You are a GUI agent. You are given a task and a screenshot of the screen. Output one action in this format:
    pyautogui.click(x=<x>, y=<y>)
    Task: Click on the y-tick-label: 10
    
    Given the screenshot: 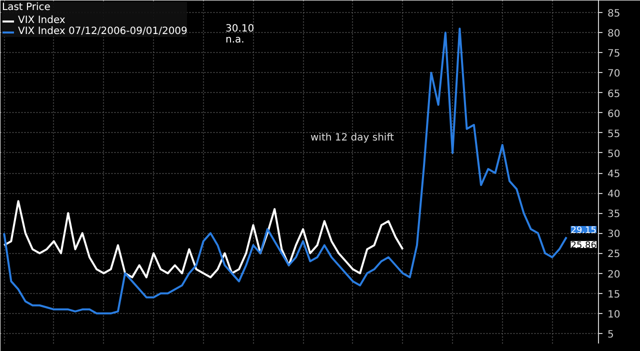 What is the action you would take?
    pyautogui.click(x=614, y=314)
    